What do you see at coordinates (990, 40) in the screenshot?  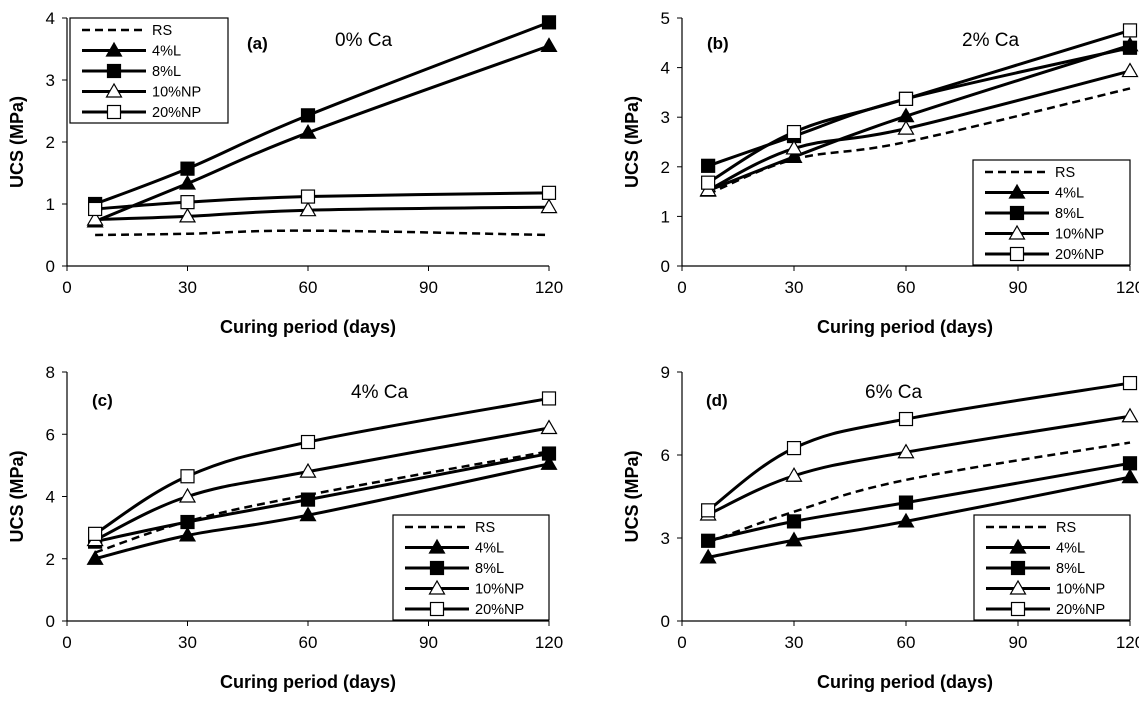 I see `panel-annotation: 2% Ca` at bounding box center [990, 40].